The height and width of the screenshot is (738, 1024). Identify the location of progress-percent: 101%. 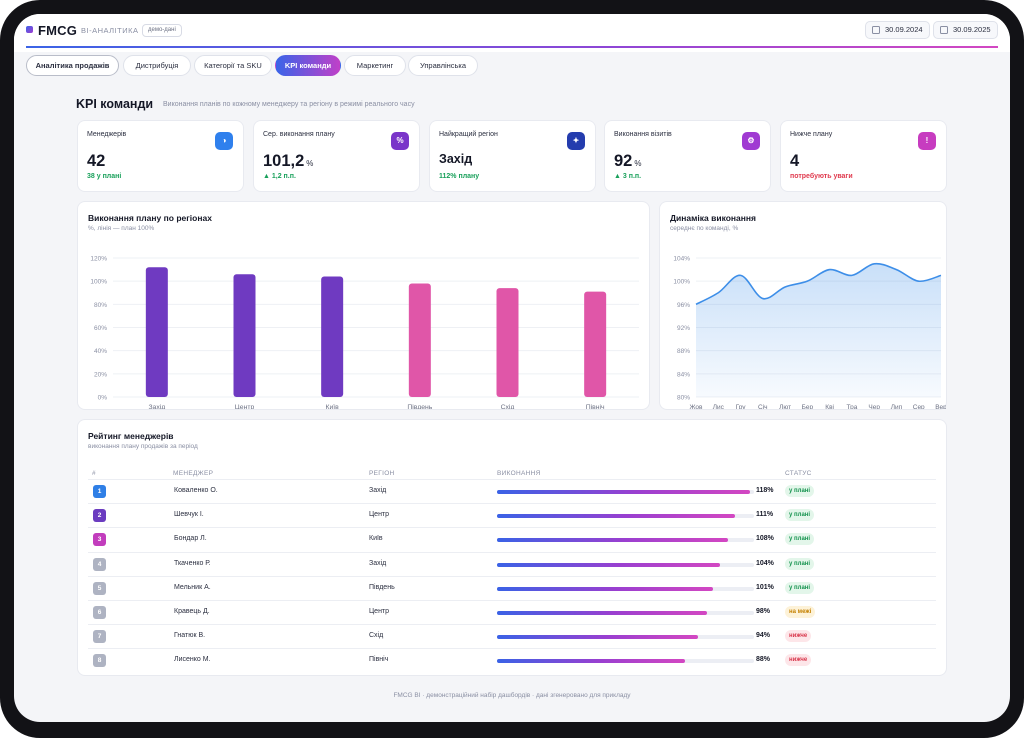
(765, 587).